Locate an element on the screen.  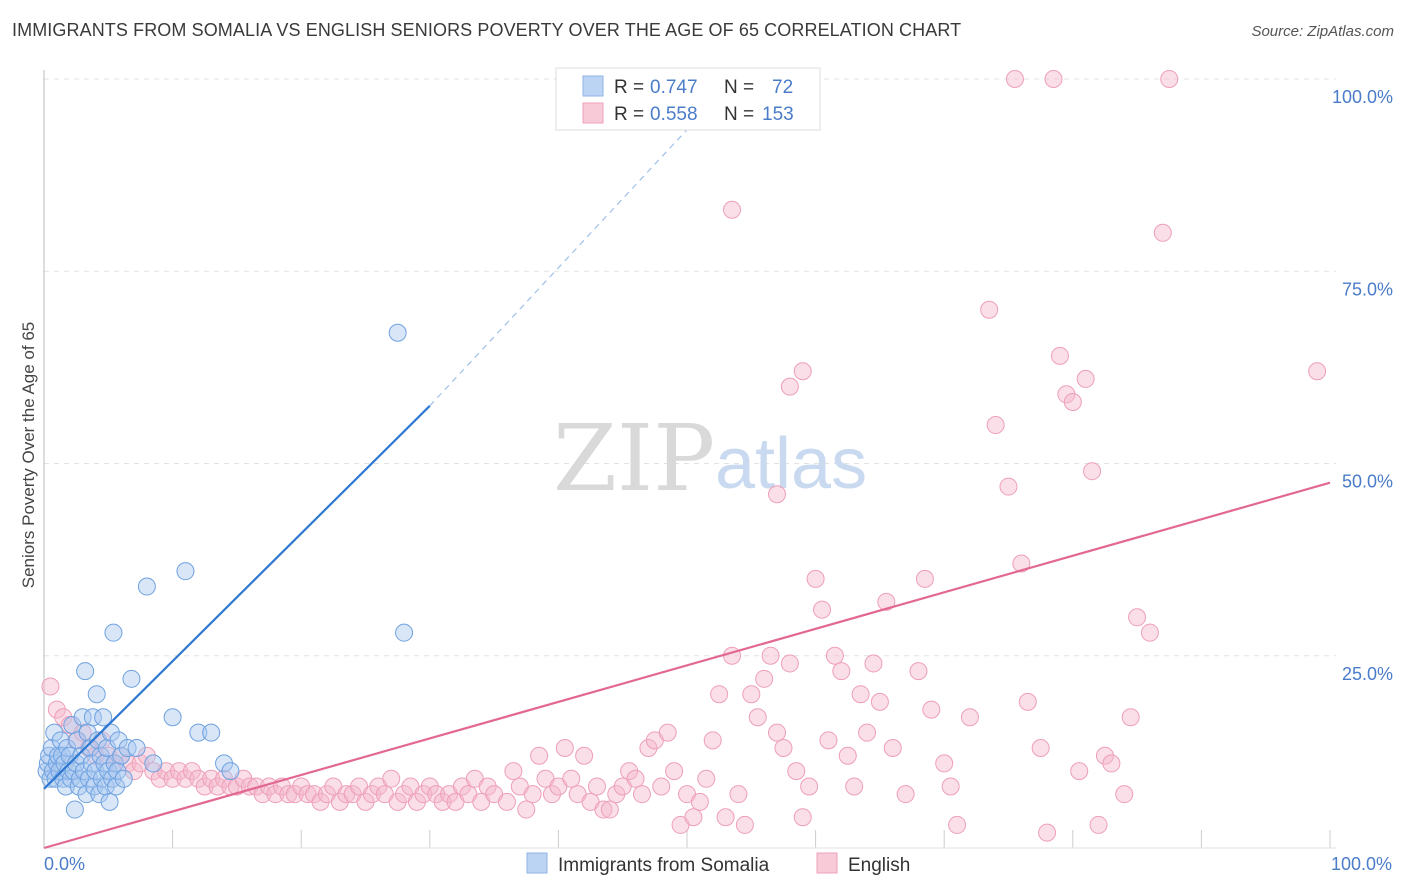
legend-r-value-somalia: 0.747 is located at coordinates (674, 87).